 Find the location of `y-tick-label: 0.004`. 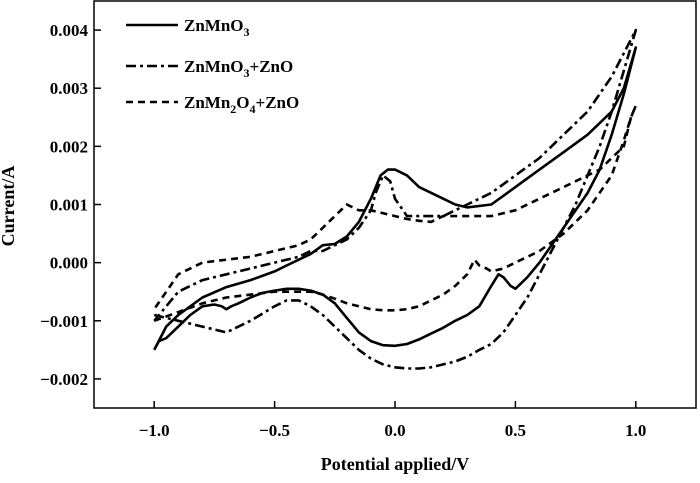

y-tick-label: 0.004 is located at coordinates (69, 30).